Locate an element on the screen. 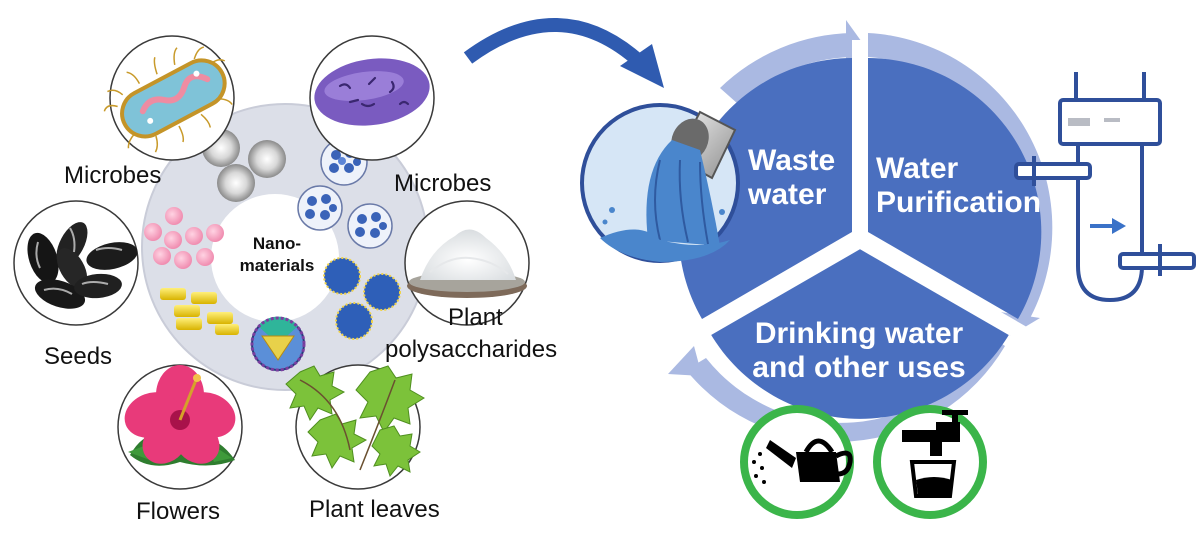  segment-label-water-purification: Water Purification is located at coordinates (958, 185).